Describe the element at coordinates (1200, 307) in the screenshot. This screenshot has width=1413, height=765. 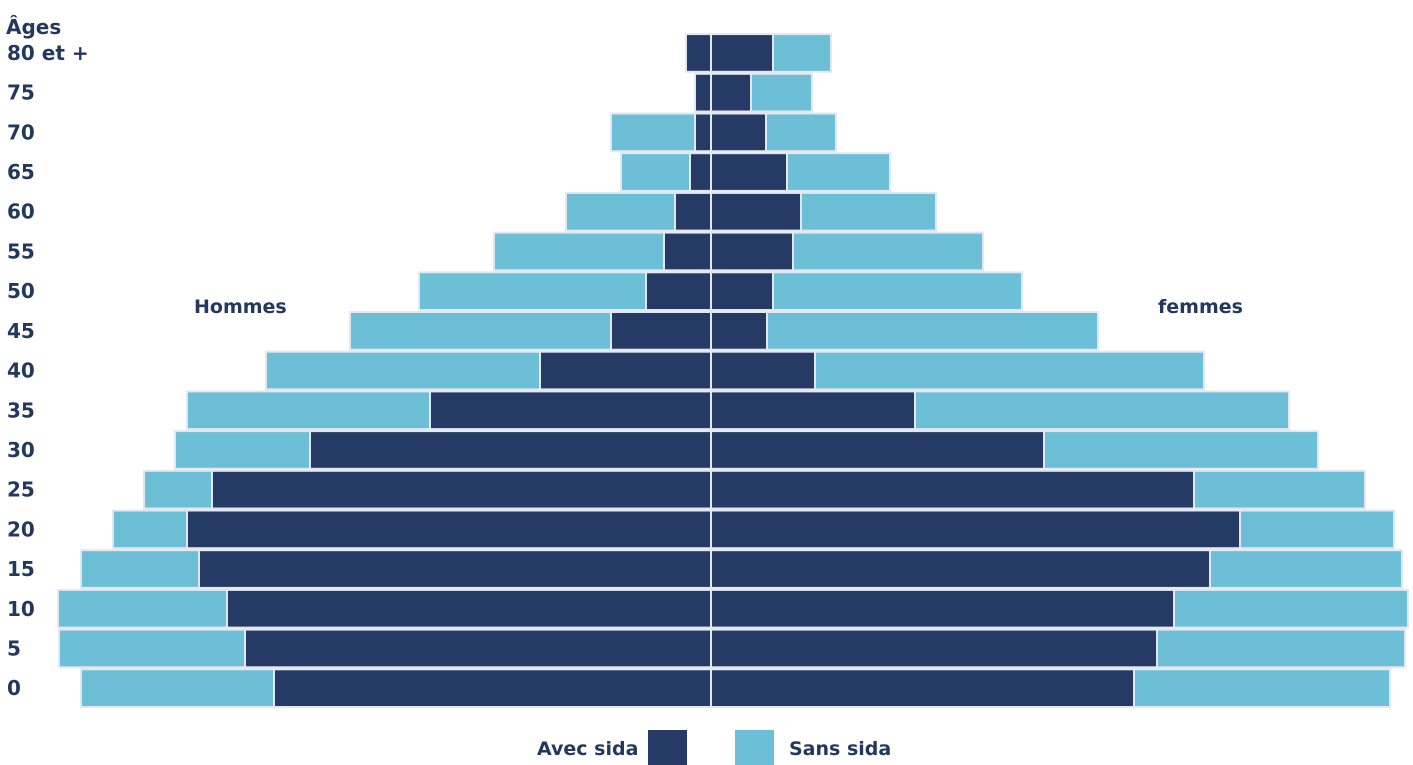
I see `femmes-label: femmes` at that location.